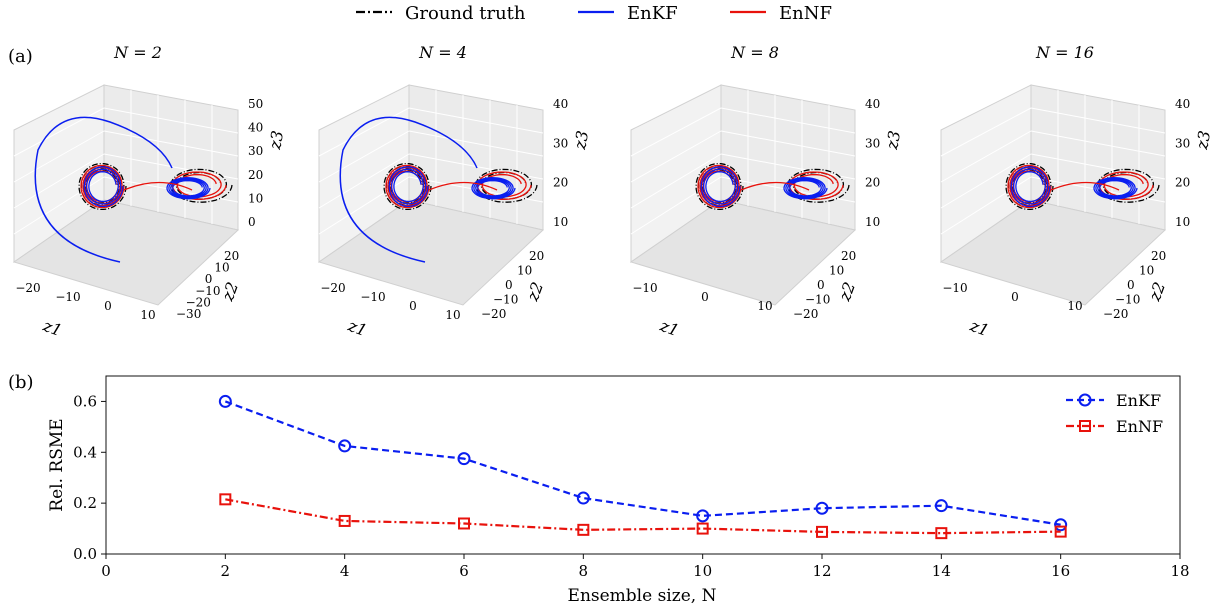  I want to click on y-axis-ticks: 0.0 0.2 0.4 0.6, so click(89, 477).